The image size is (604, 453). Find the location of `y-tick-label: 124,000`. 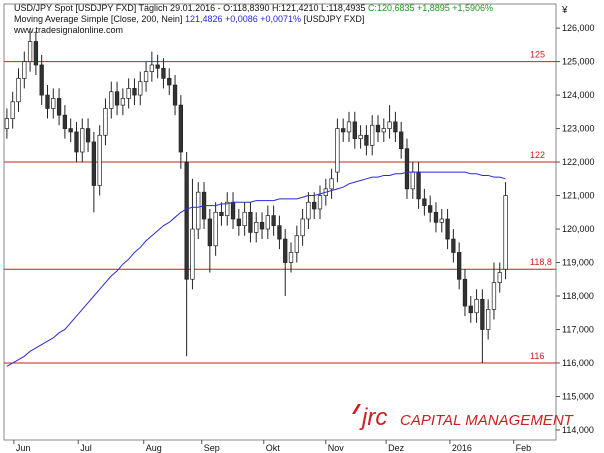

y-tick-label: 124,000 is located at coordinates (578, 95).